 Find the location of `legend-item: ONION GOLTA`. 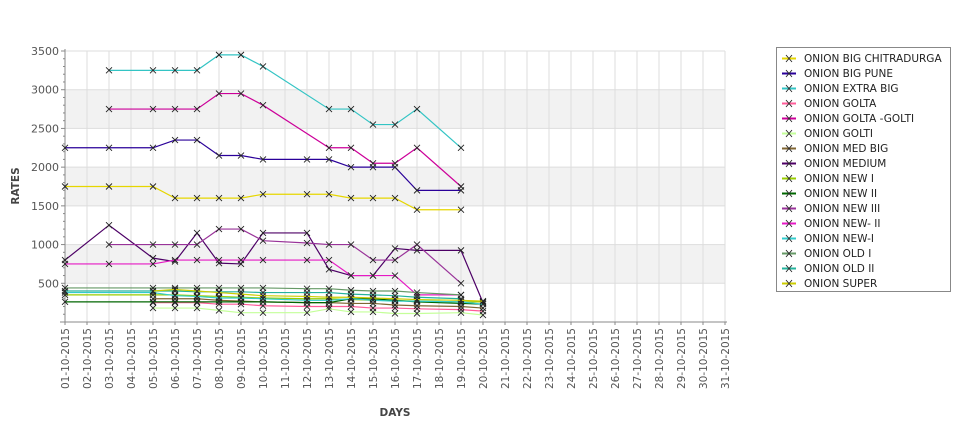

legend-item: ONION GOLTA is located at coordinates (863, 103).